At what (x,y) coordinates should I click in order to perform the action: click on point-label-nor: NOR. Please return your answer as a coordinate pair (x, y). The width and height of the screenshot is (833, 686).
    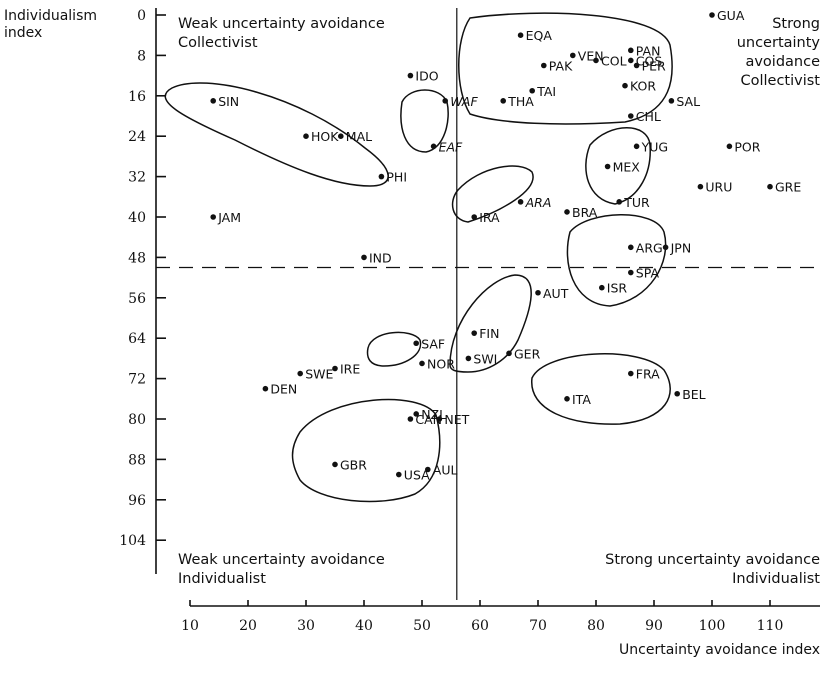
    Looking at the image, I should click on (441, 363).